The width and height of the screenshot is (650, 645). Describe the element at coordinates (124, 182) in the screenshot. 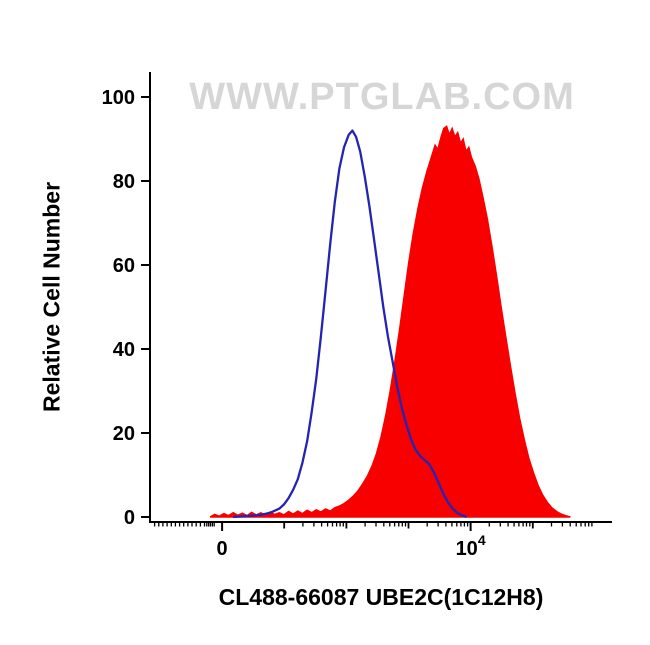

I see `y-tick-label: 80` at that location.